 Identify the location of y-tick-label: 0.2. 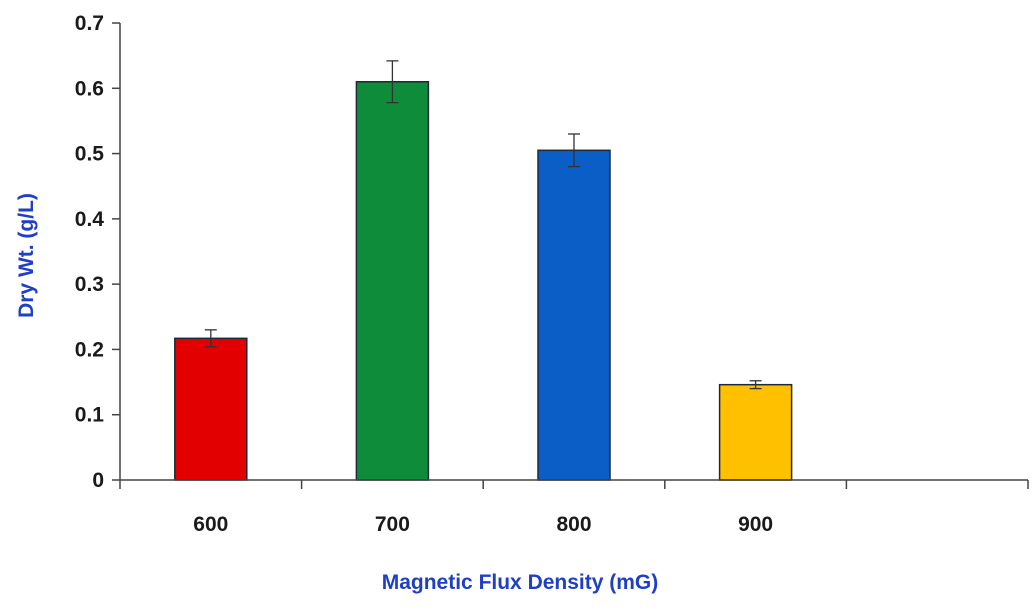
(89, 349).